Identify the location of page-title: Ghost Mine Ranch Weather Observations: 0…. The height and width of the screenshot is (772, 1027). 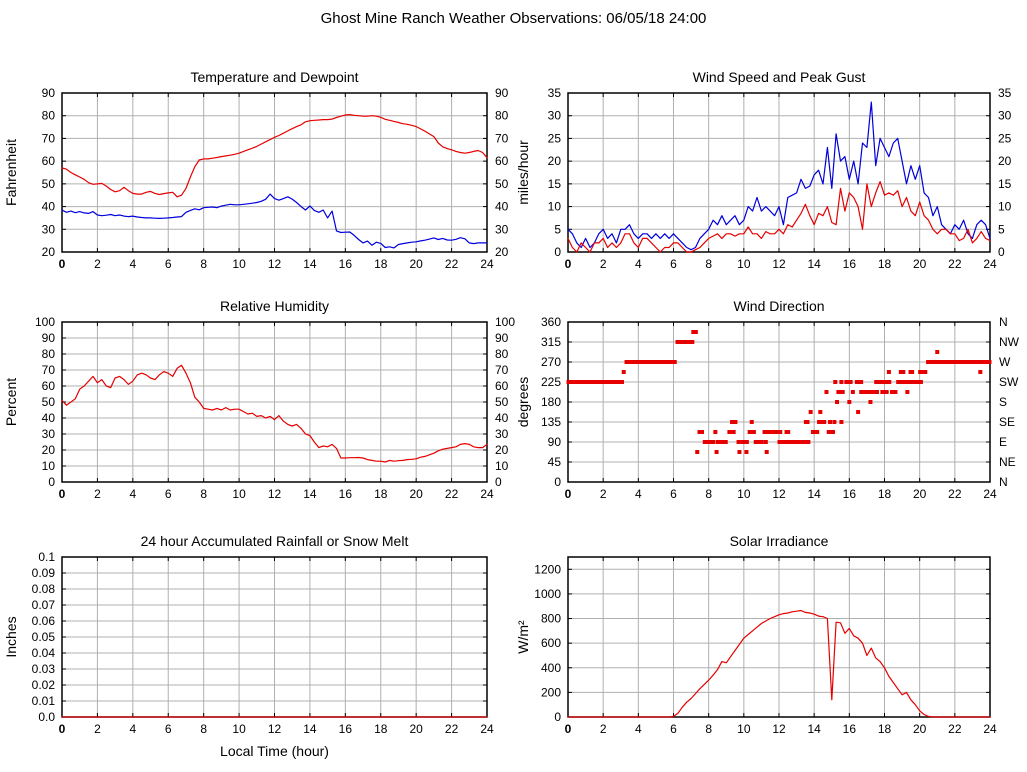
(513, 18).